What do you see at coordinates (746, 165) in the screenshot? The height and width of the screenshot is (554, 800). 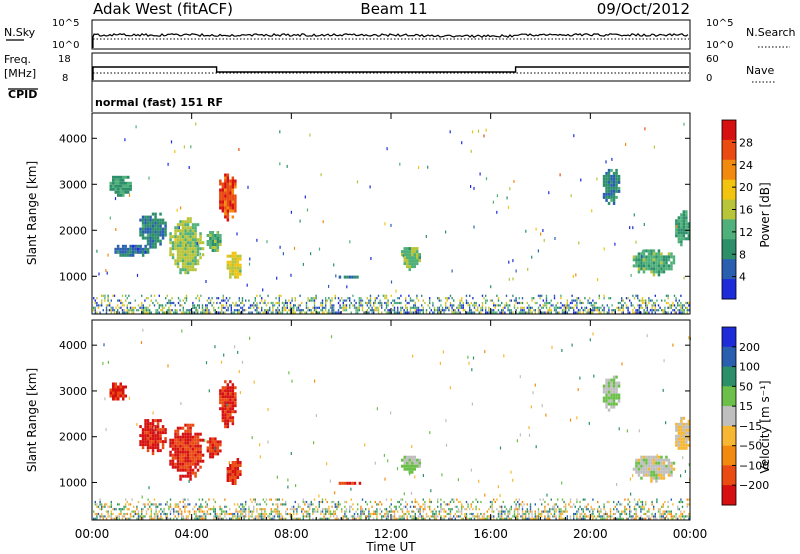 I see `power-colorbar-tick: 24` at bounding box center [746, 165].